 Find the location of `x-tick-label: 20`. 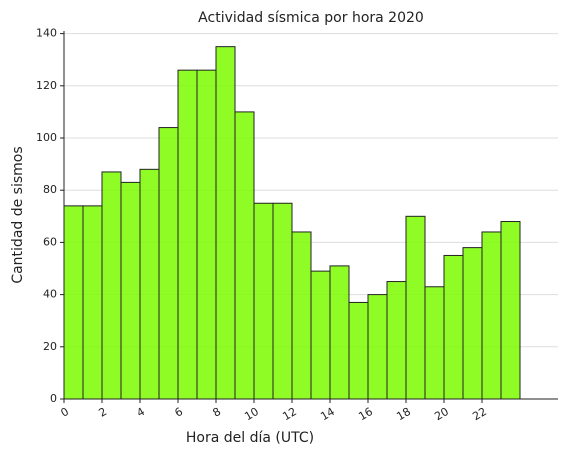

x-tick-label: 20 is located at coordinates (441, 414).